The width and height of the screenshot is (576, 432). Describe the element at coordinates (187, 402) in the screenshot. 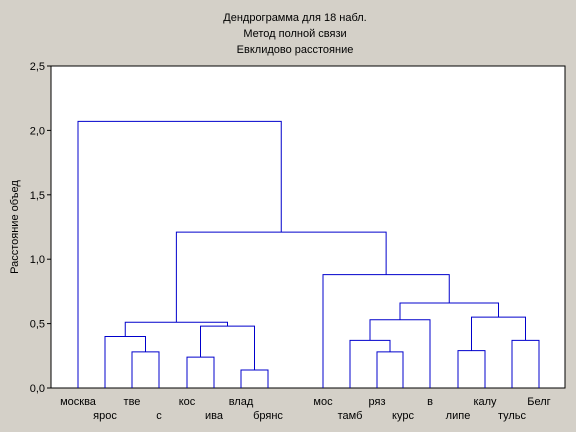

I see `leaf-label: кос` at that location.